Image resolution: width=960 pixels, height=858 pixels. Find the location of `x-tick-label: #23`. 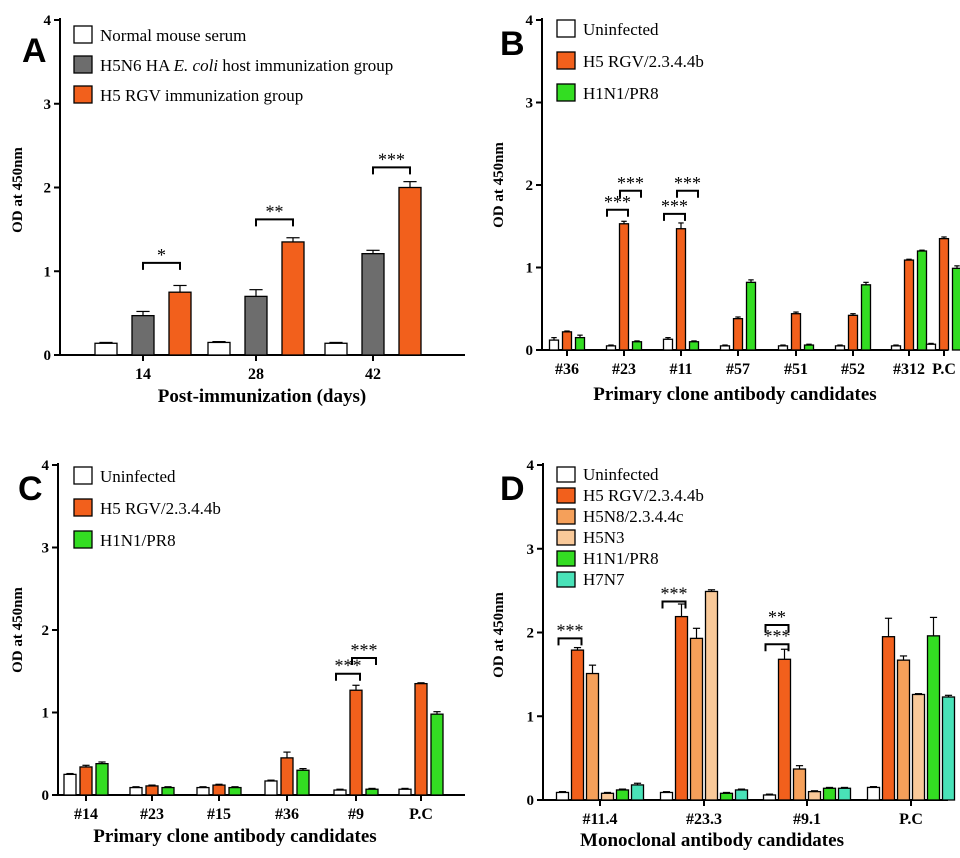

x-tick-label: #23 is located at coordinates (152, 814).